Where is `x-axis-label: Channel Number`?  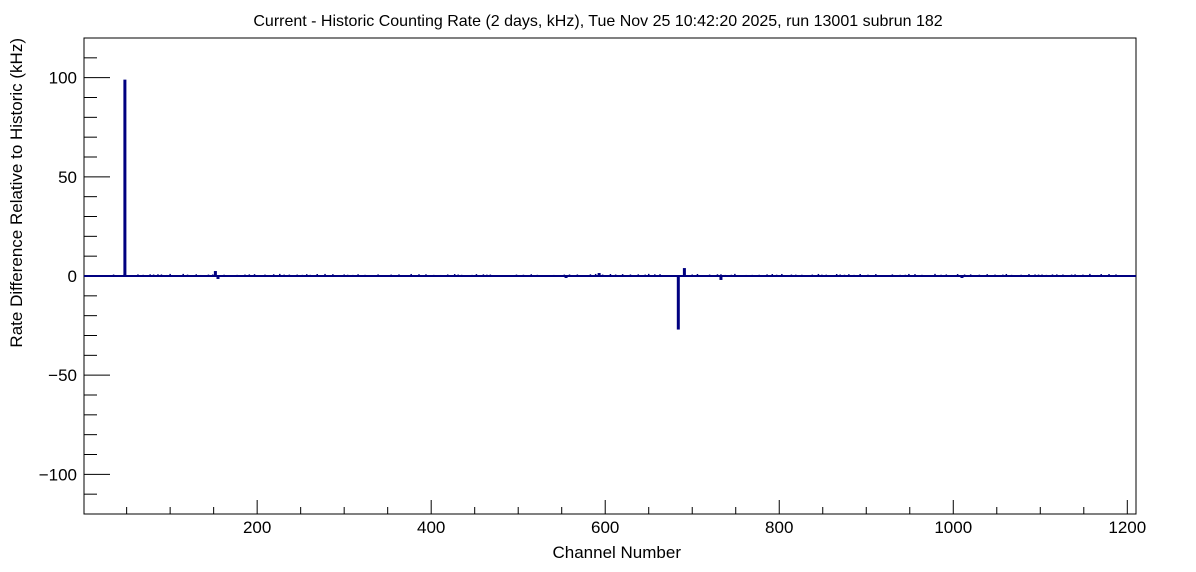 x-axis-label: Channel Number is located at coordinates (616, 552).